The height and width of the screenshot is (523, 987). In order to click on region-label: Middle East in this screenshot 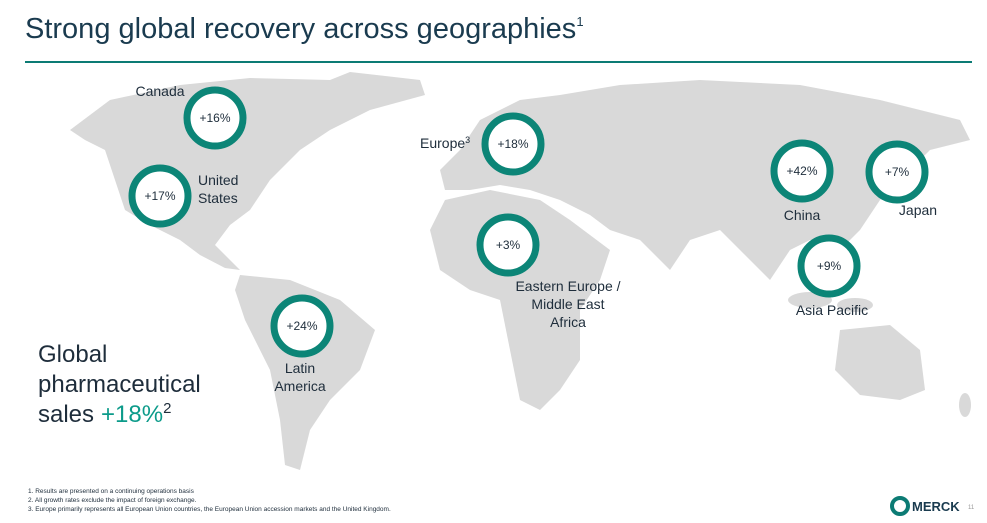, I will do `click(567, 304)`.